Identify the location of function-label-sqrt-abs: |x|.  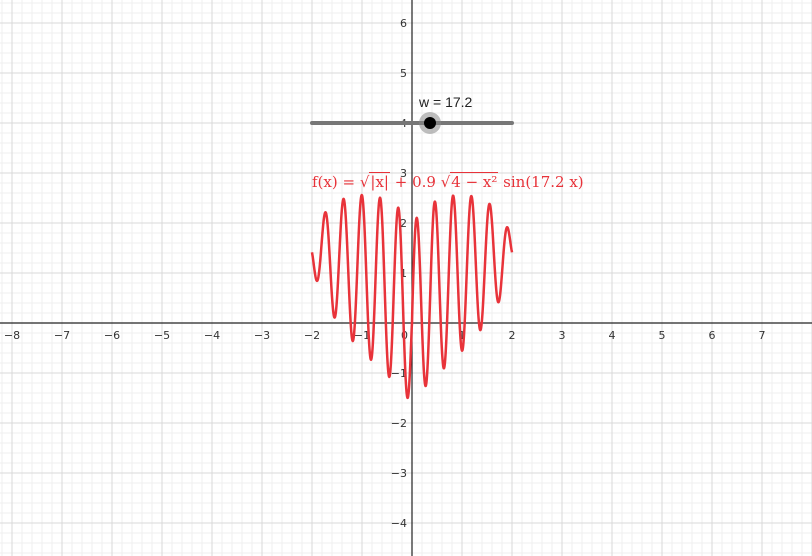
(379, 181).